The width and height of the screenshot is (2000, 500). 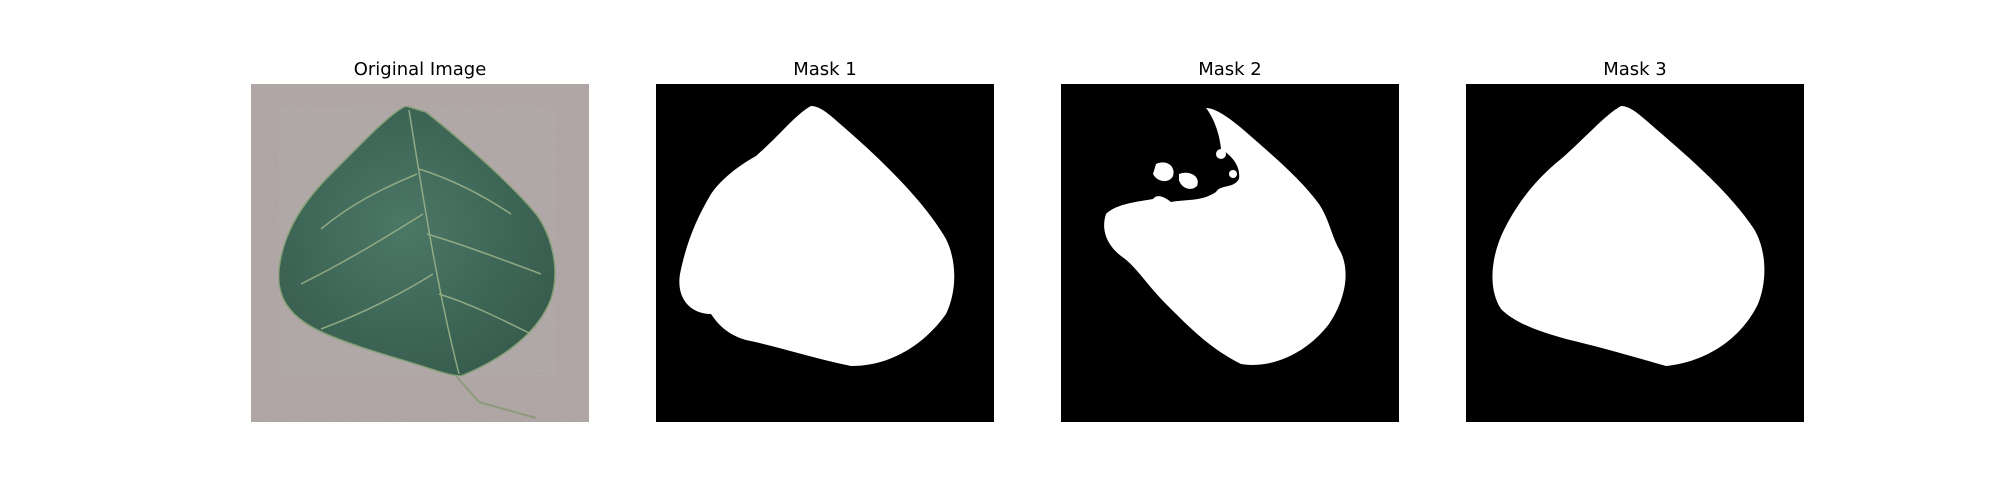 What do you see at coordinates (421, 242) in the screenshot?
I see `leaf-veins` at bounding box center [421, 242].